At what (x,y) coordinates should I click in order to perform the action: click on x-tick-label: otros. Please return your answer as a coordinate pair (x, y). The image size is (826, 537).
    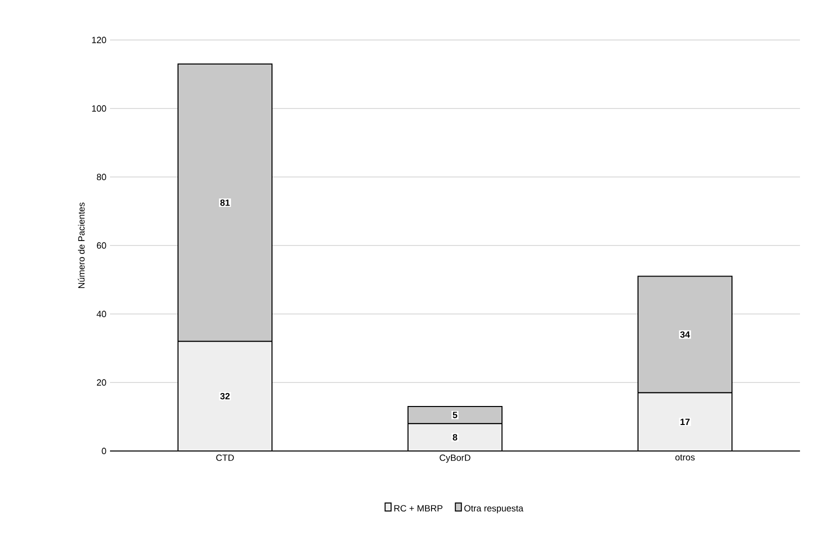
    Looking at the image, I should click on (685, 457).